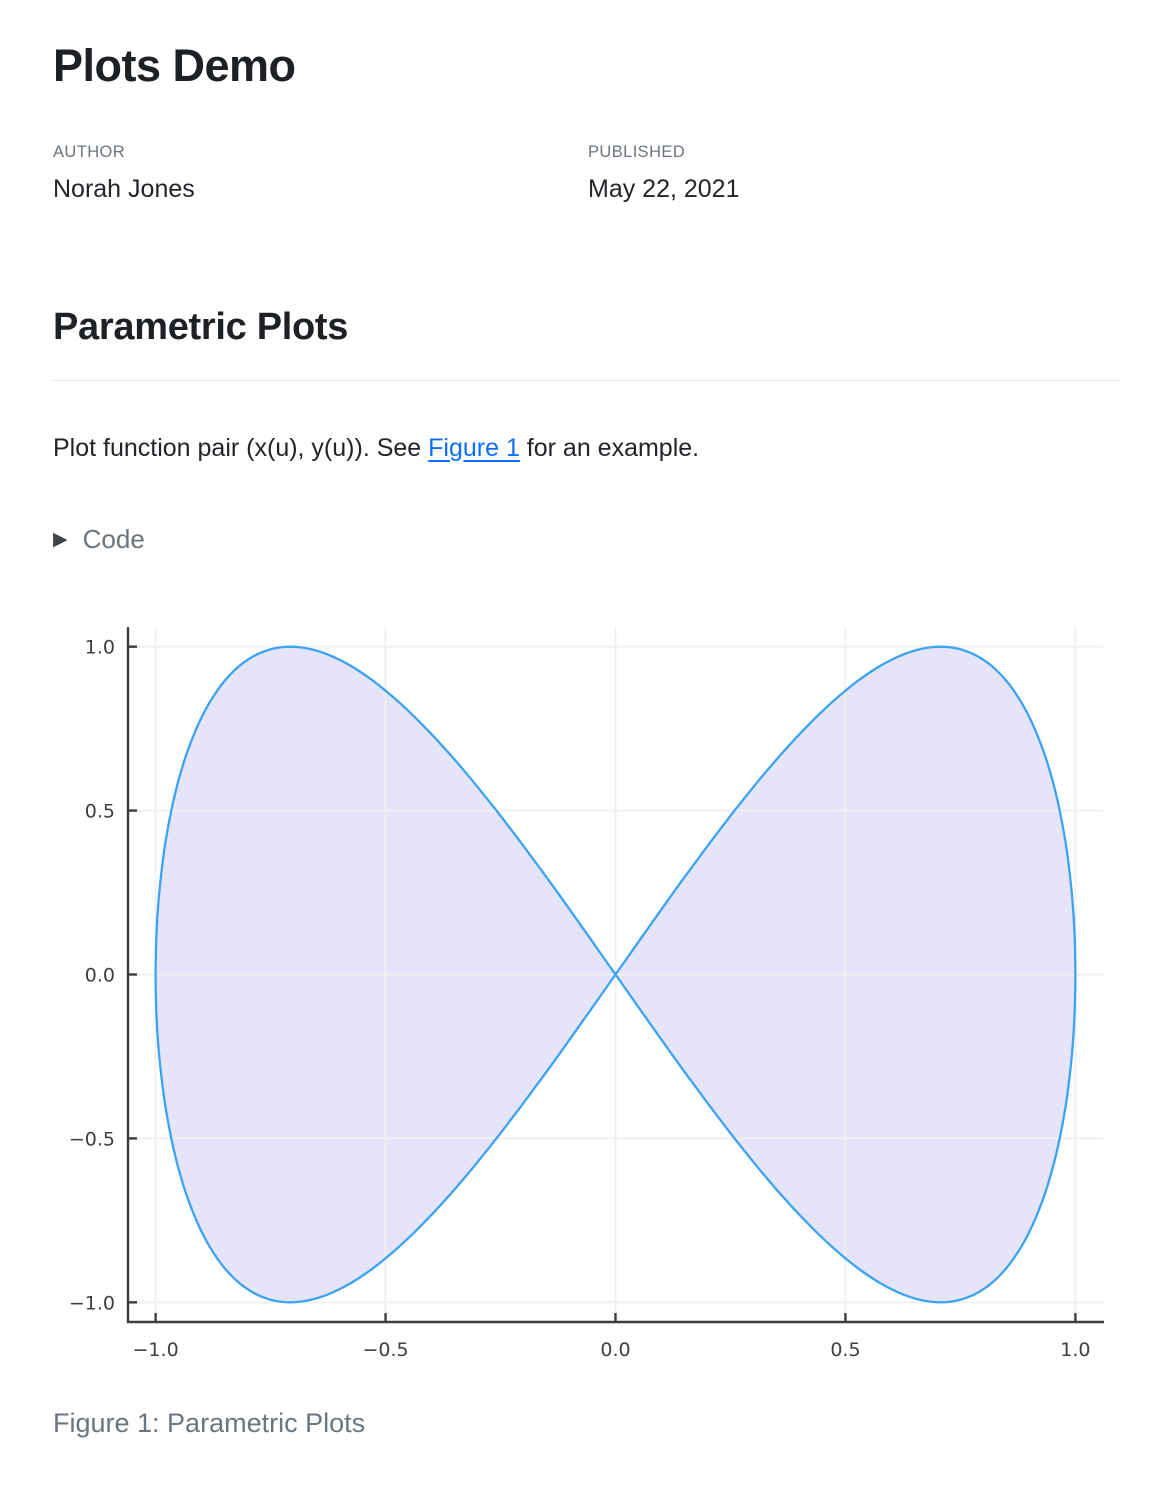 This screenshot has width=1174, height=1498. I want to click on code-fold-toggle: ▶ Code, so click(99, 539).